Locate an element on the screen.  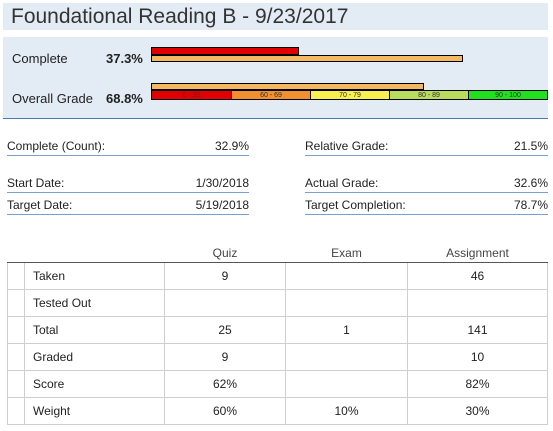
complete-label: Complete is located at coordinates (40, 58).